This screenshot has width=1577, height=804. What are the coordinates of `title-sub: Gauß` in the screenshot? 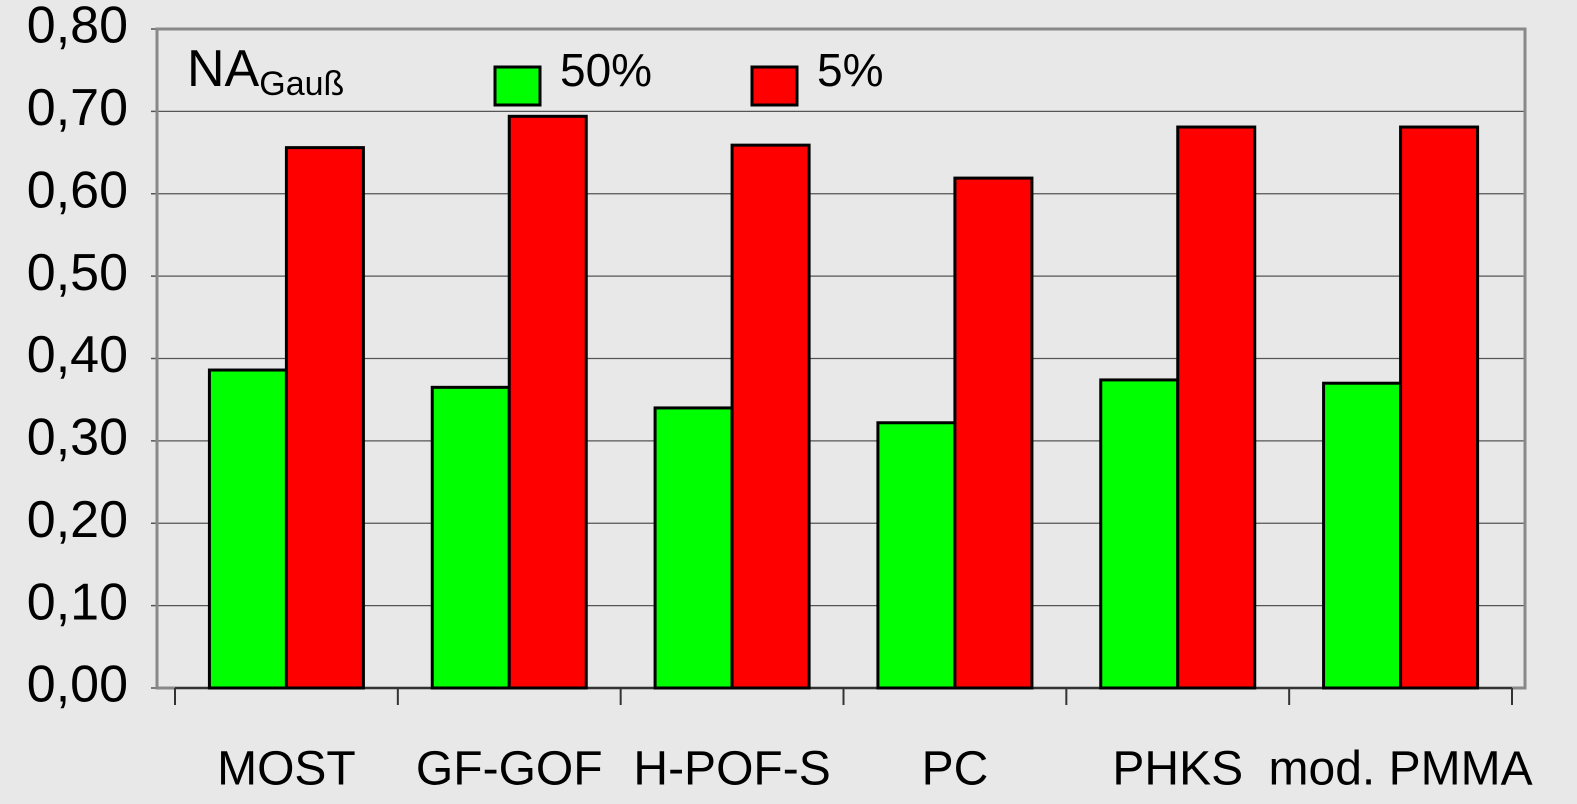 It's located at (301, 84).